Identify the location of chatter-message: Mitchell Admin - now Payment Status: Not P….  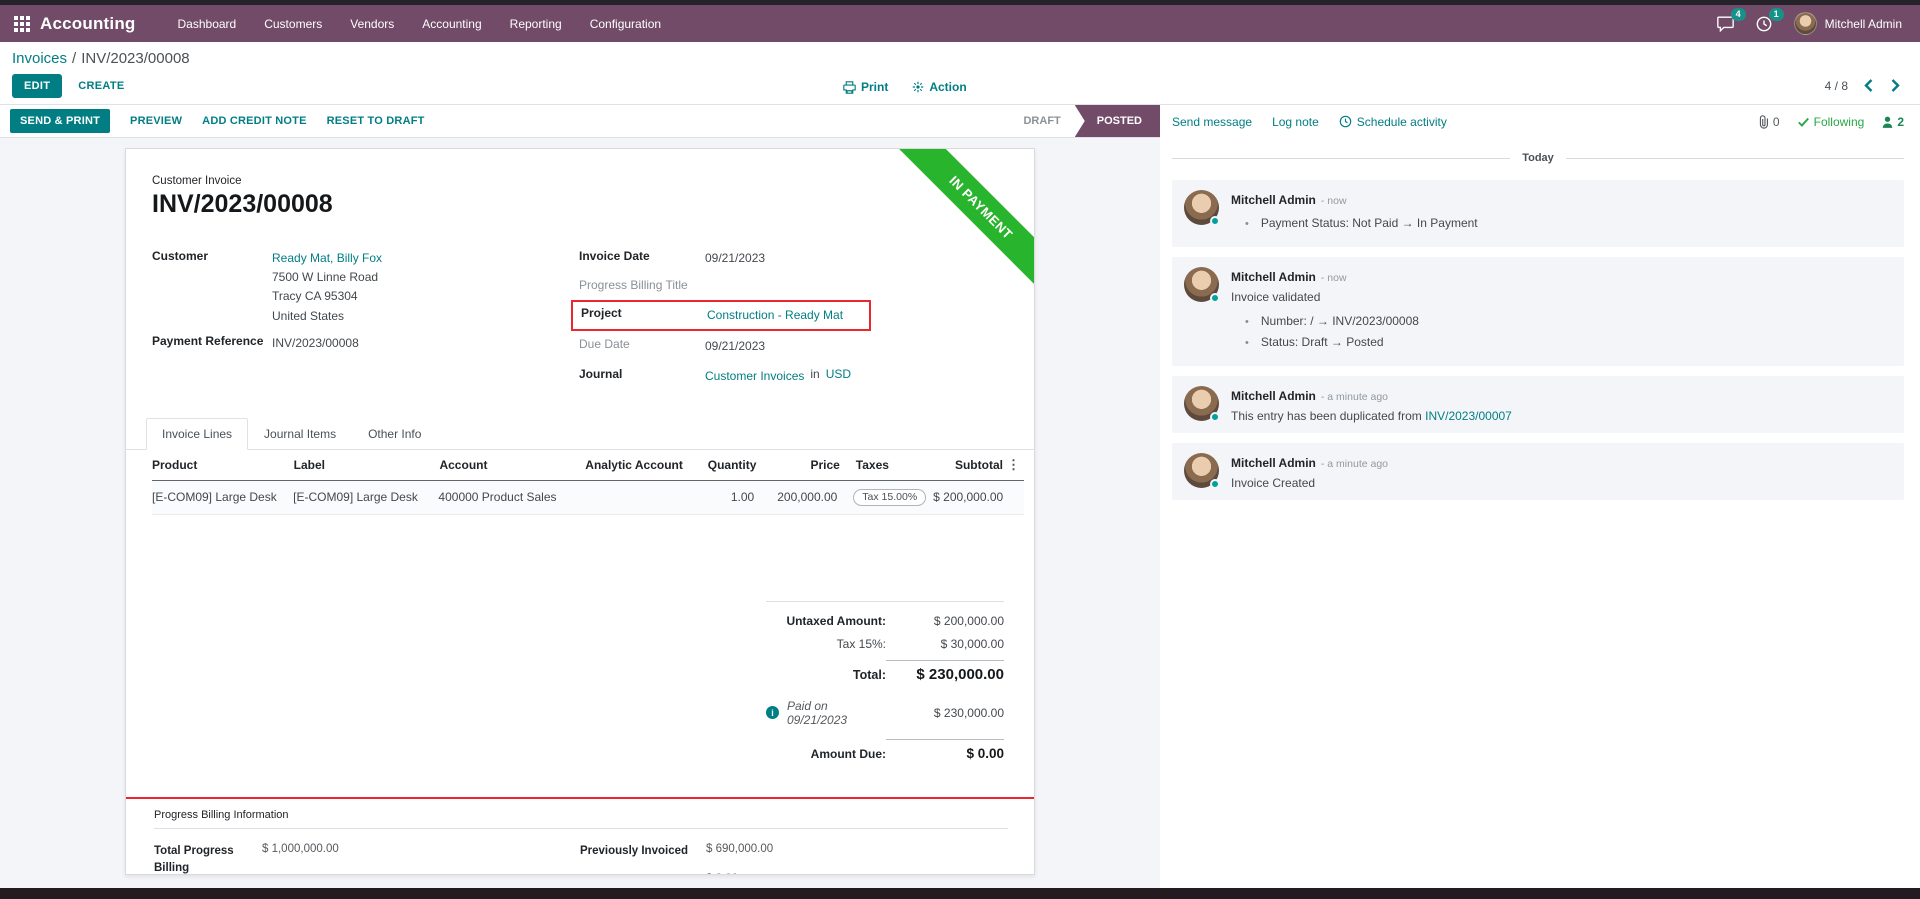
(1538, 213).